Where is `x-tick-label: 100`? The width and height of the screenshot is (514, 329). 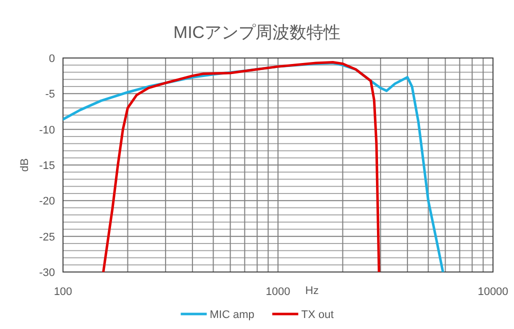 x-tick-label: 100 is located at coordinates (63, 292).